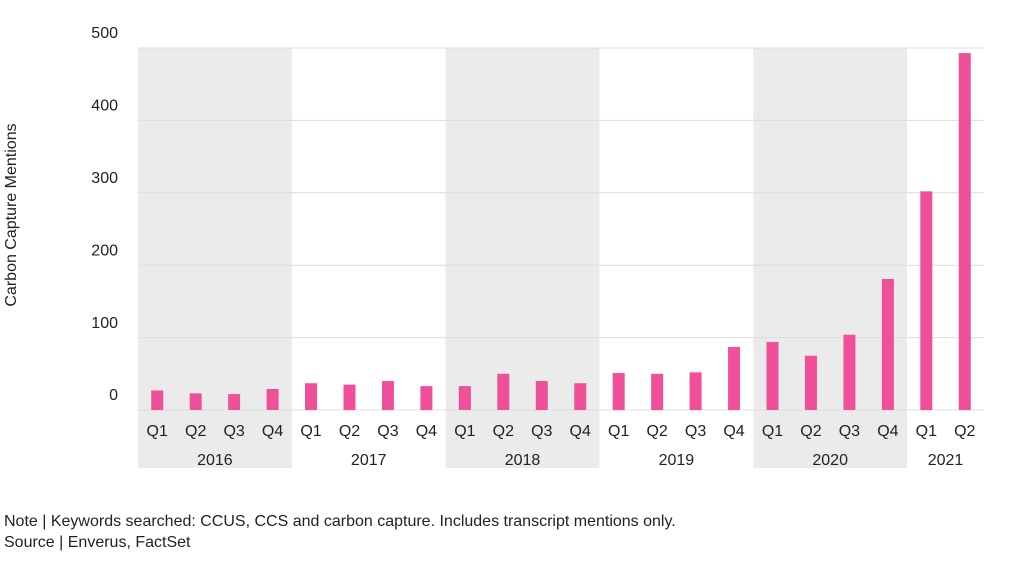  Describe the element at coordinates (104, 250) in the screenshot. I see `y-tick-label: 200` at that location.